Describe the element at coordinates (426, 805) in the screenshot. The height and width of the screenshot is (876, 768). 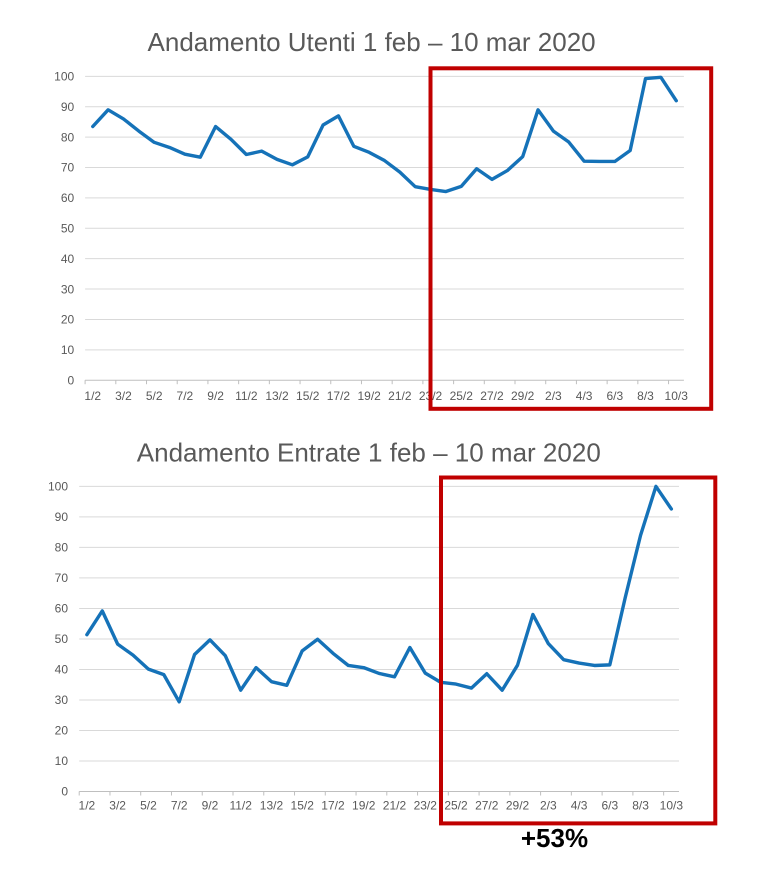
I see `svg-text: 23/2` at that location.